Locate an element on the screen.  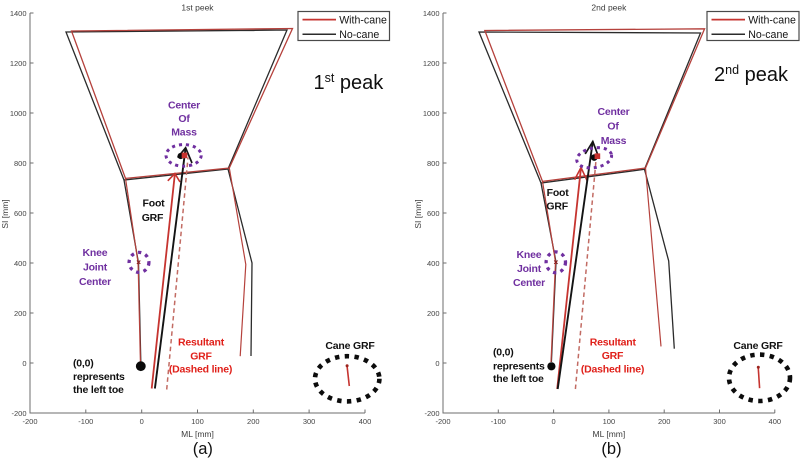
svg-text: 2nd peak is located at coordinates (751, 74).